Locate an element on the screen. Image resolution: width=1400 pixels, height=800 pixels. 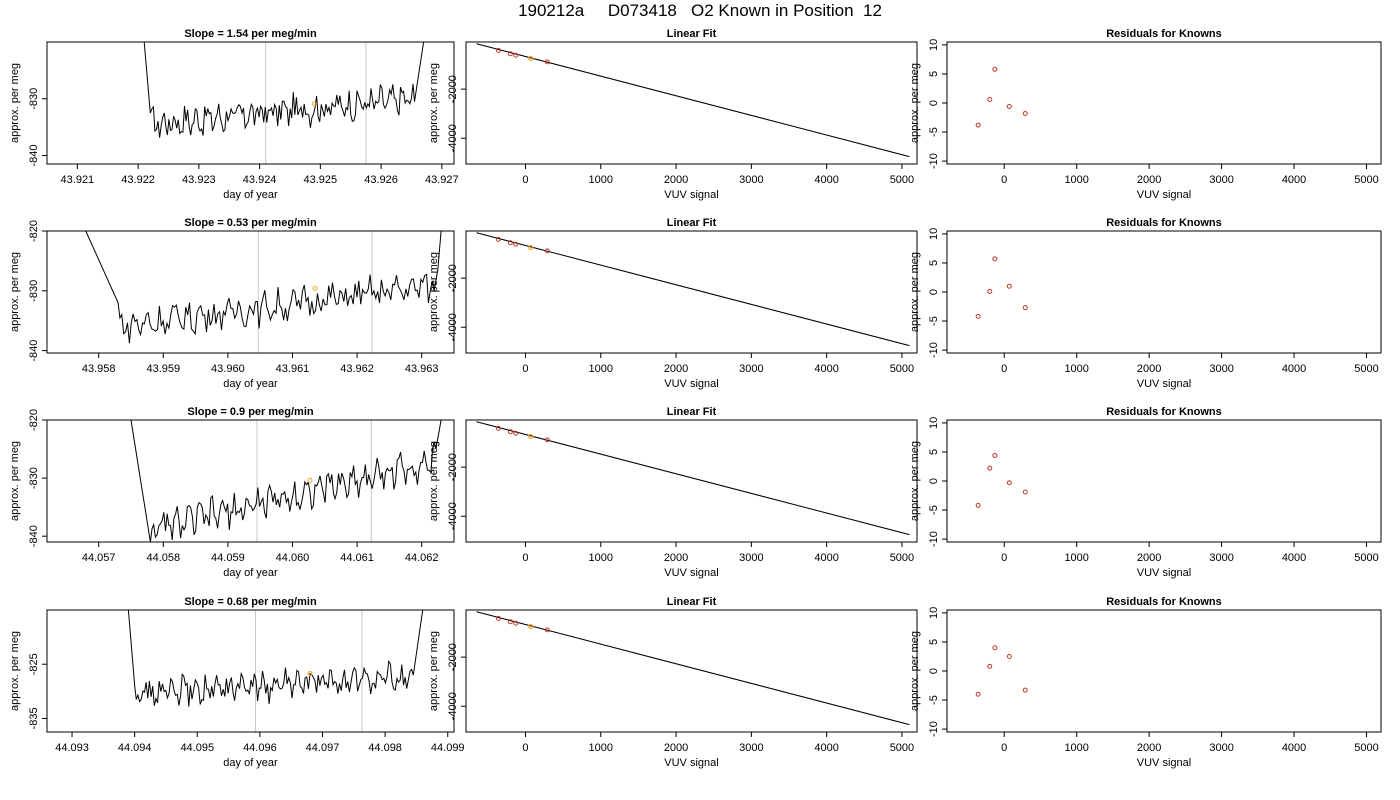
x-tick-label: 43.924 is located at coordinates (260, 180).